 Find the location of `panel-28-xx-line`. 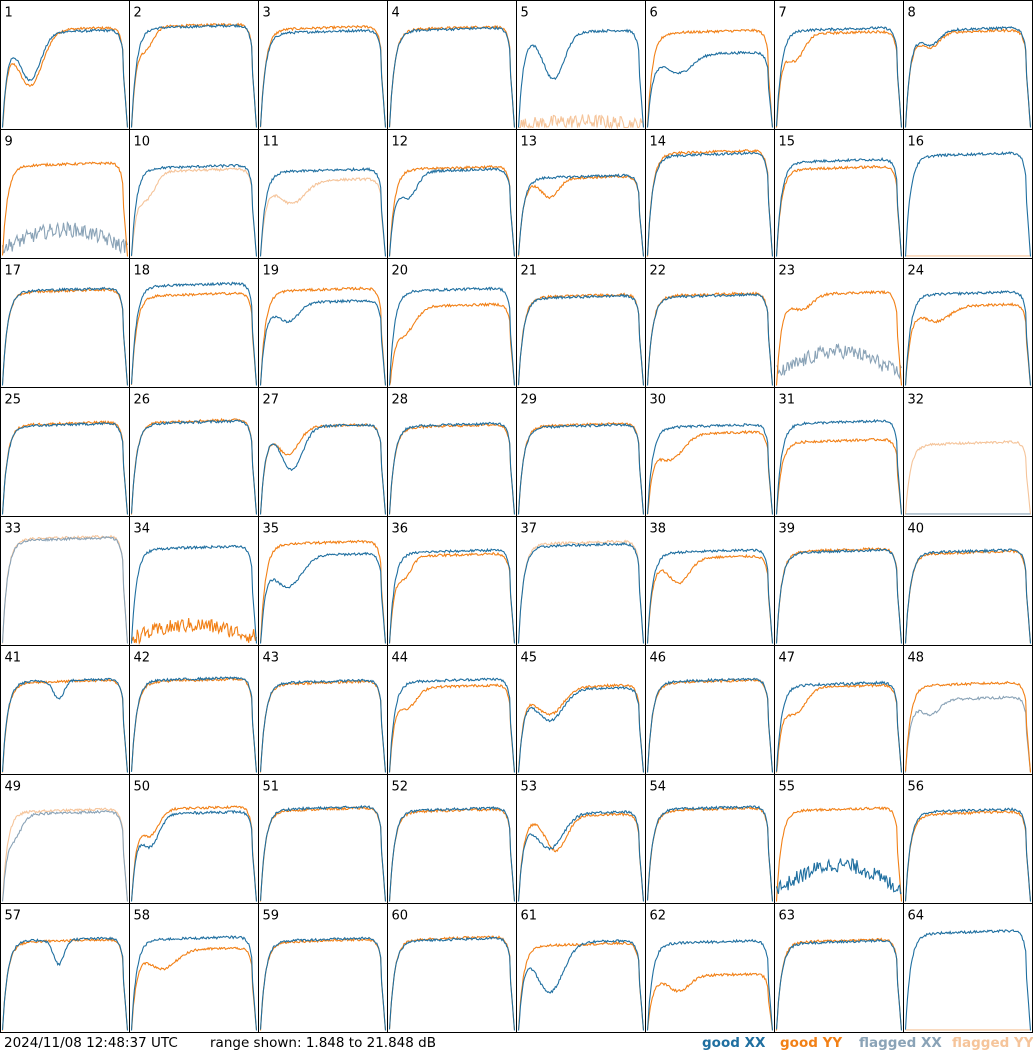

panel-28-xx-line is located at coordinates (452, 468).